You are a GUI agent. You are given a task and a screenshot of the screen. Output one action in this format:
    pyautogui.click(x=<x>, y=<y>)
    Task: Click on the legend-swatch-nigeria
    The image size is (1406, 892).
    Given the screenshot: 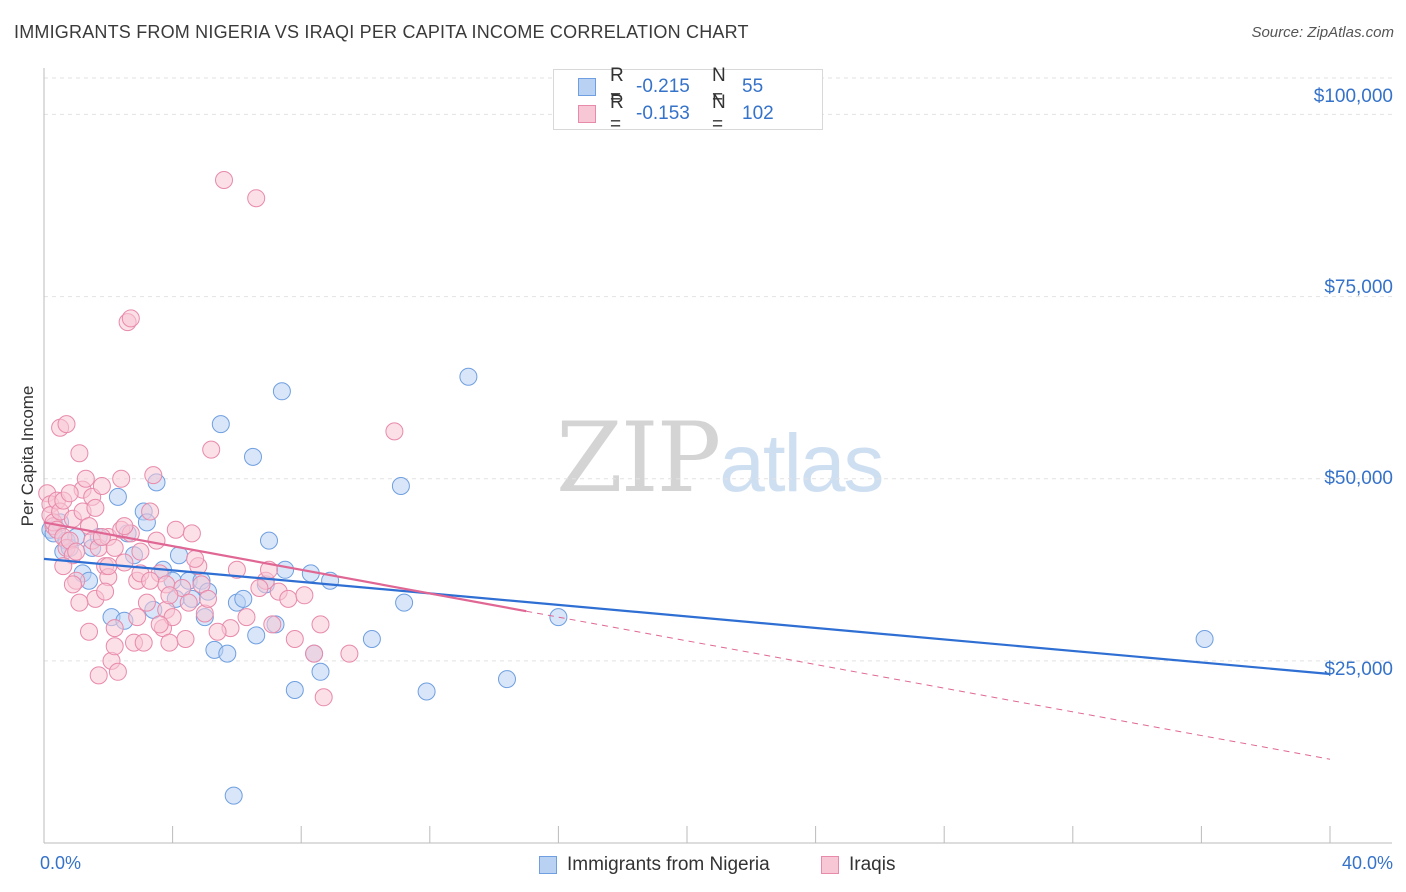 What is the action you would take?
    pyautogui.click(x=587, y=87)
    